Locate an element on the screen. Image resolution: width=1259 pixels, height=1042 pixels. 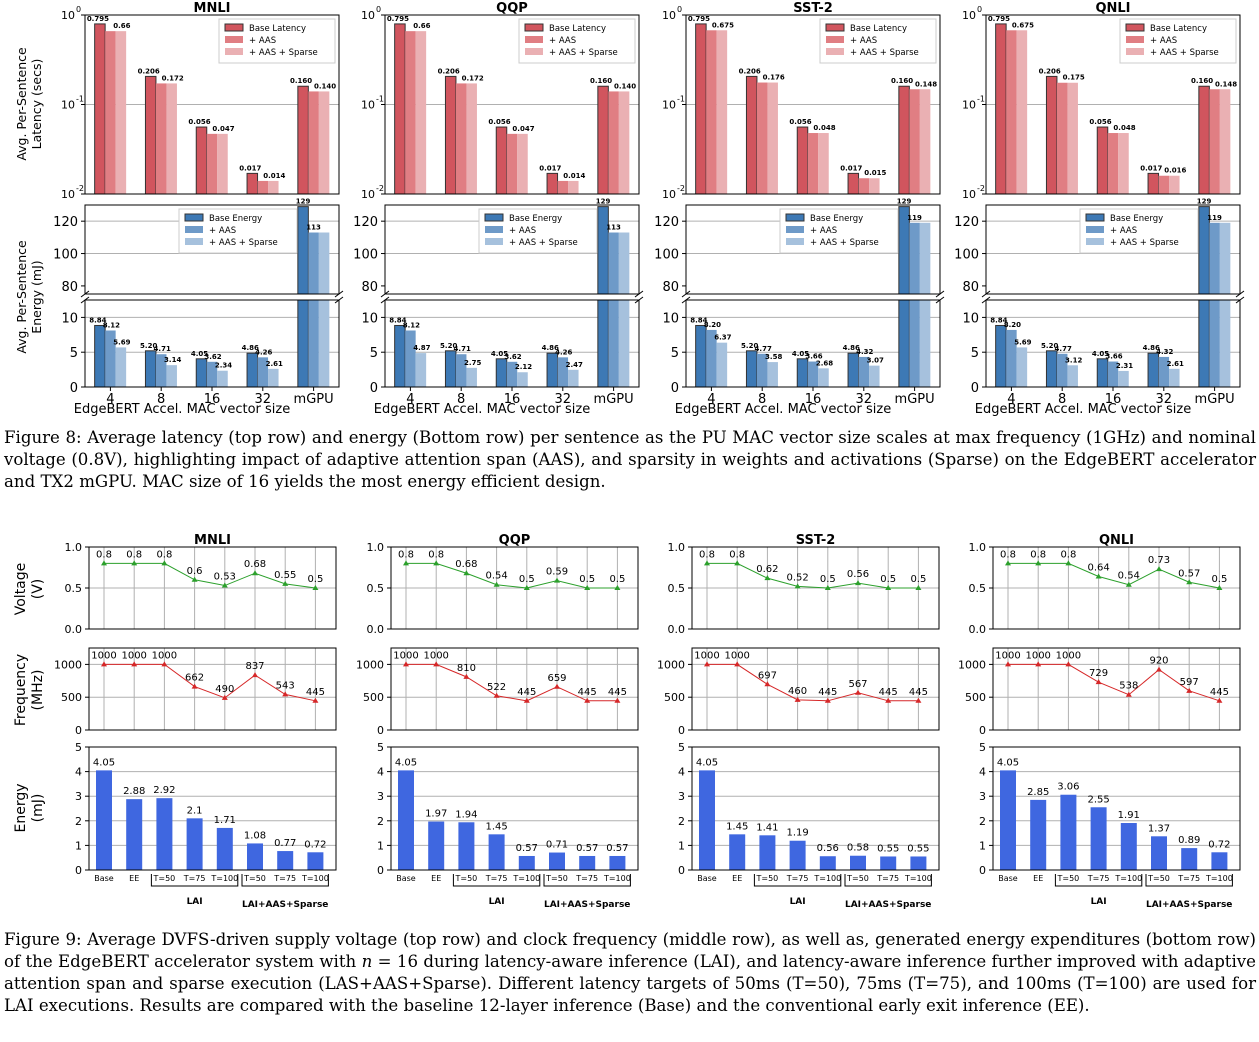
energy-ytick-label: 100 is located at coordinates (666, 255).